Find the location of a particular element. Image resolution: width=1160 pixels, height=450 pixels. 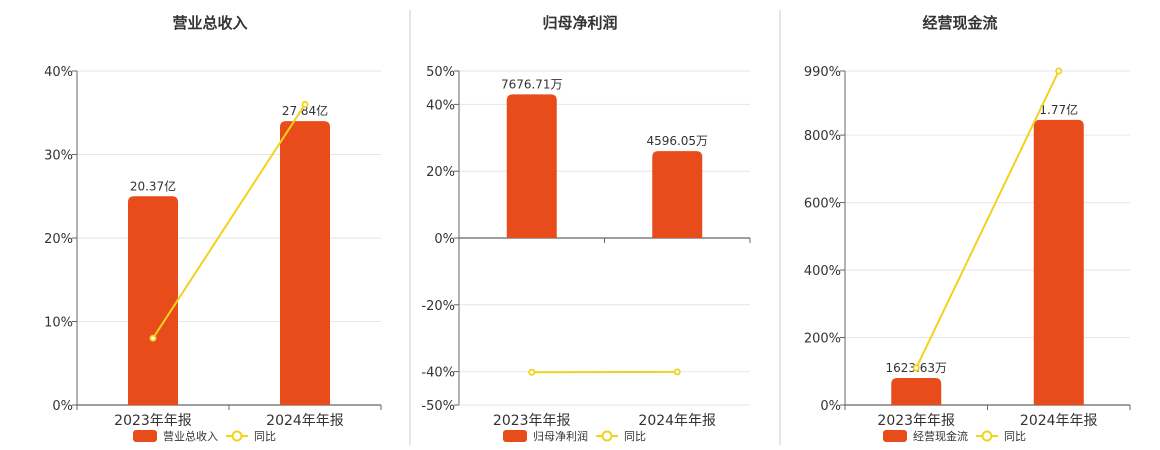

bar-data-label: 4596.05万 is located at coordinates (677, 141).